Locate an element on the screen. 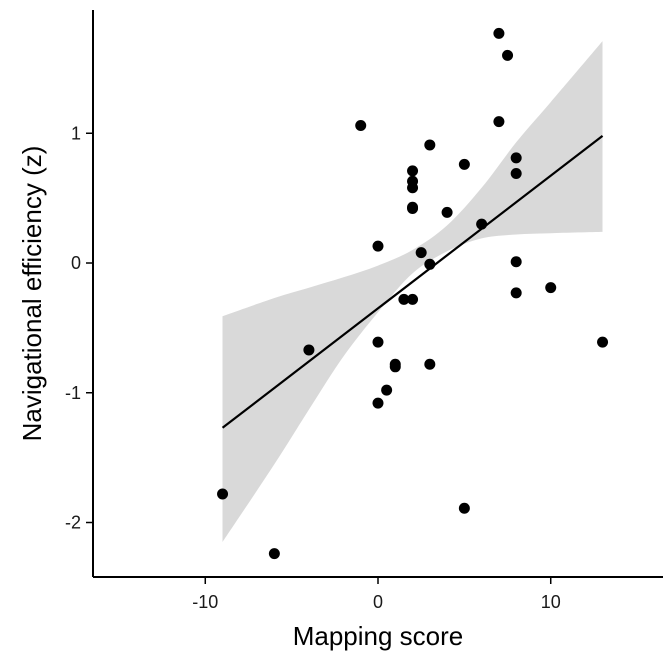 The image size is (665, 654). y-tick-label: -1 is located at coordinates (73, 393).